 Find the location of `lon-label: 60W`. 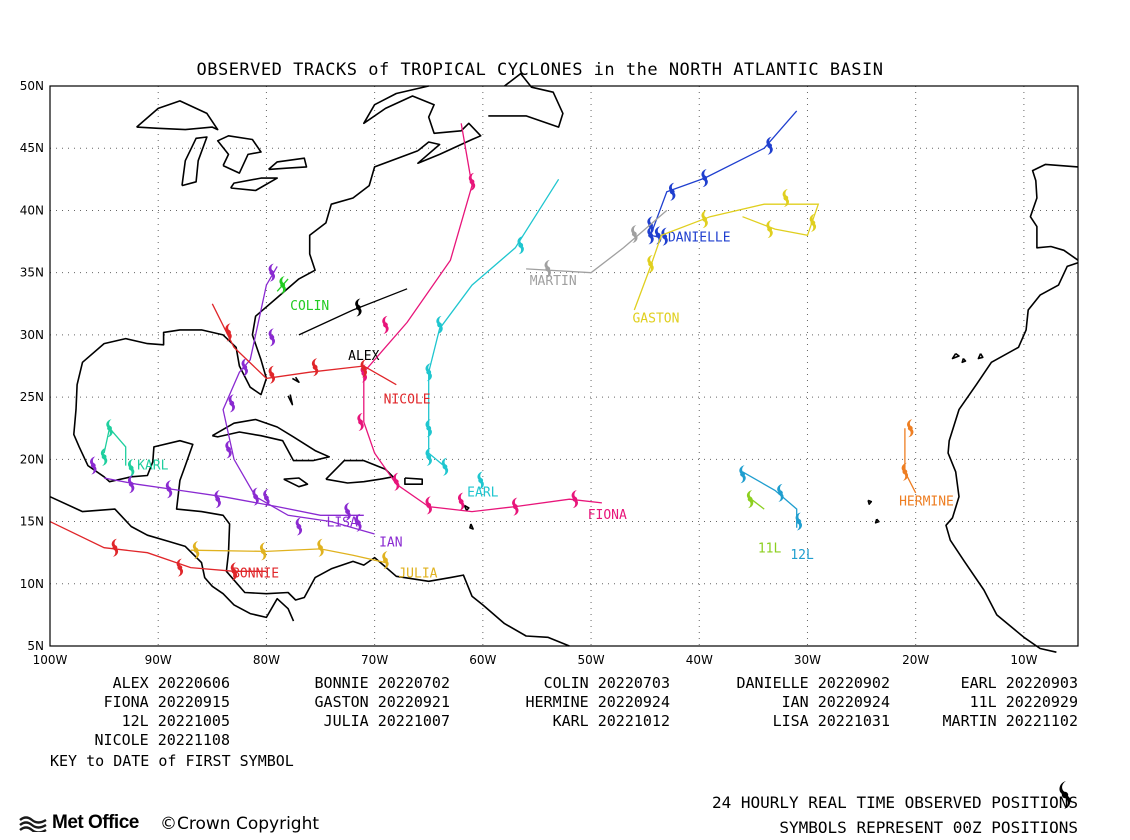

lon-label: 60W is located at coordinates (482, 660).